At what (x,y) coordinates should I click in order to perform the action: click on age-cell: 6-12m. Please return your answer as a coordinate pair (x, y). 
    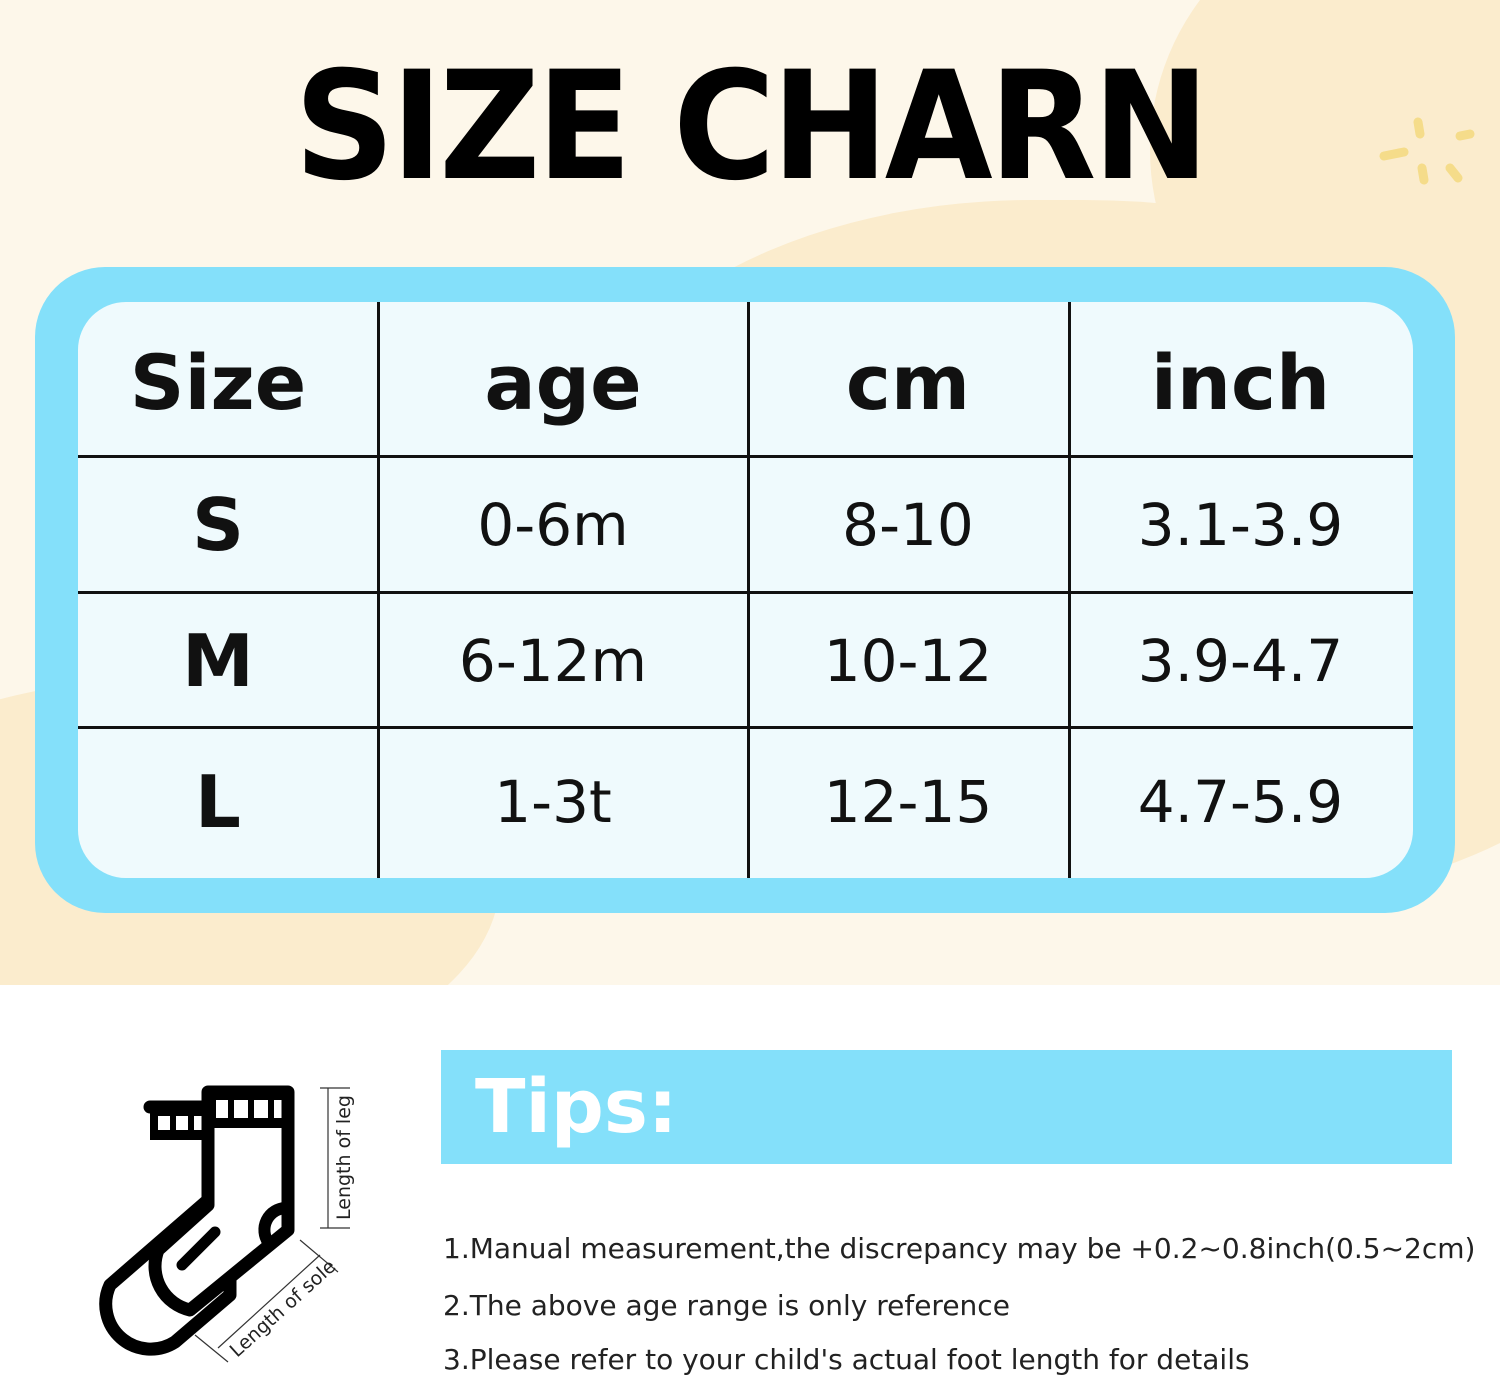
    Looking at the image, I should click on (553, 660).